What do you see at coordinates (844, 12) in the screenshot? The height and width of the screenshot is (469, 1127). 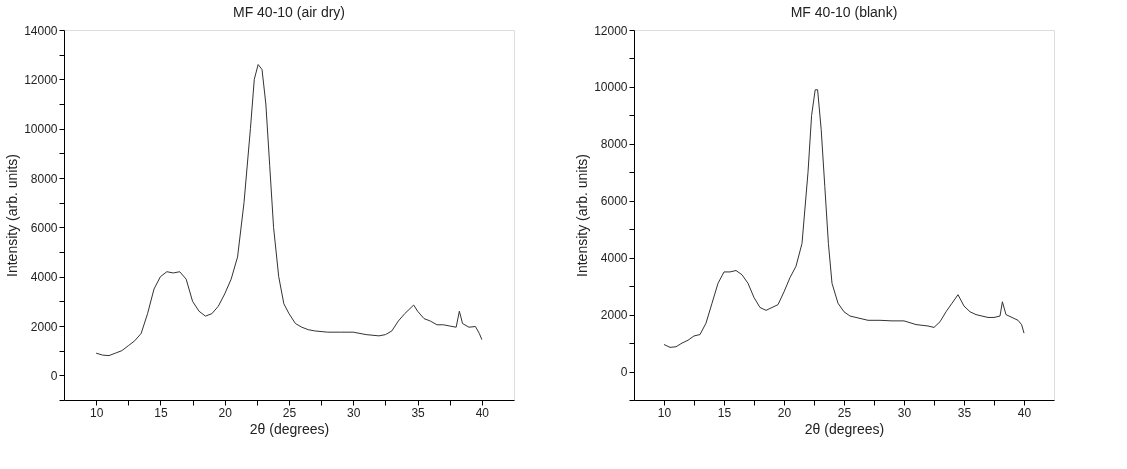 I see `chart-title: MF 40-10 (blank)` at bounding box center [844, 12].